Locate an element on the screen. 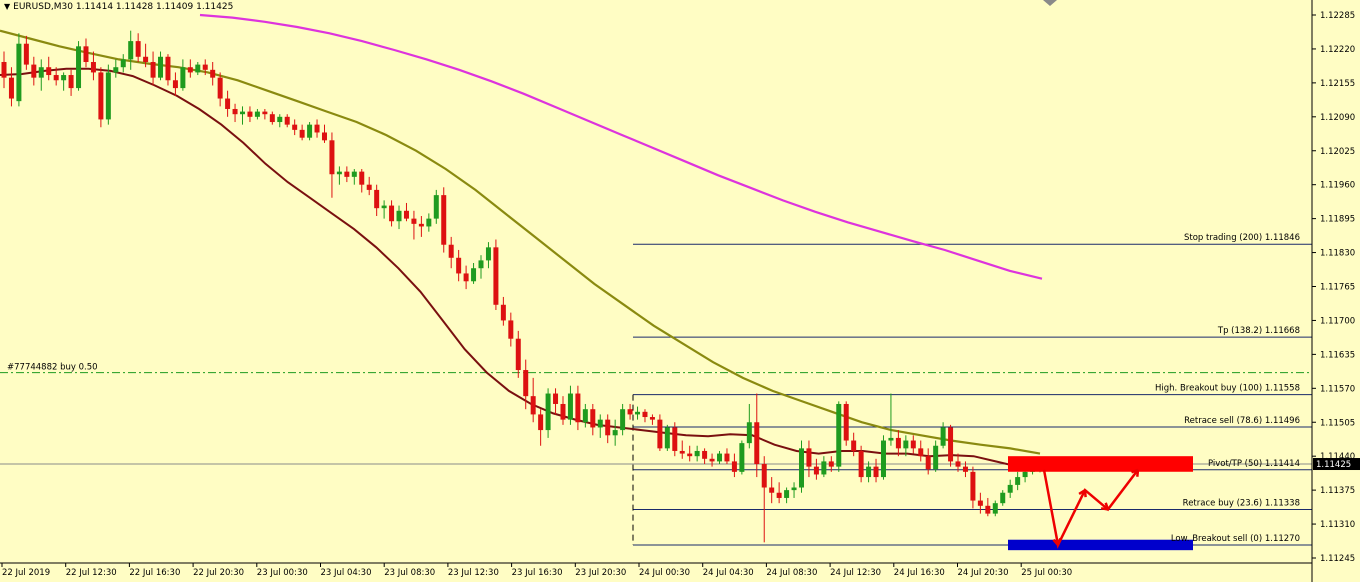  price-tick-label: 1.11570 is located at coordinates (1337, 389).